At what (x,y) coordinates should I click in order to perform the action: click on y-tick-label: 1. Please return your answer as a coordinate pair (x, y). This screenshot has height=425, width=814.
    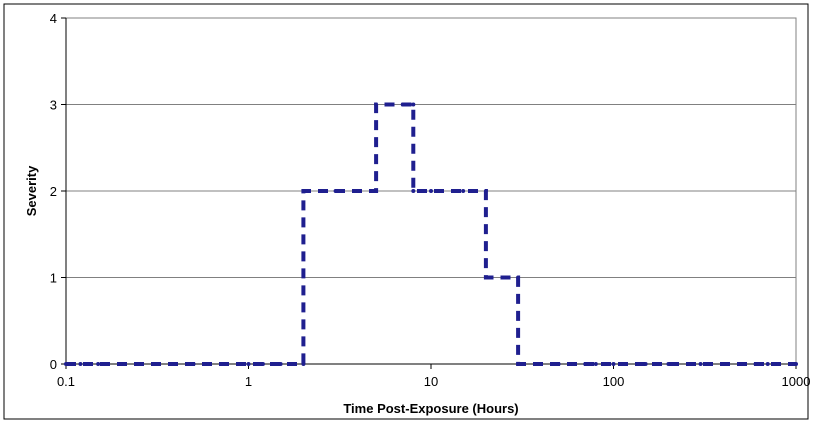
    Looking at the image, I should click on (53, 278).